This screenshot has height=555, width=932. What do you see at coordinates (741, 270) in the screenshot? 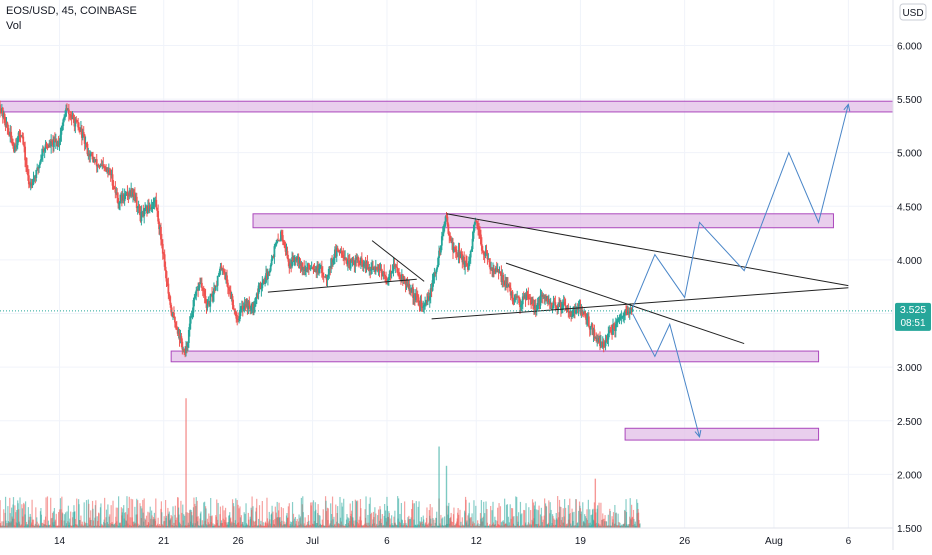
I see `projection-arrows` at bounding box center [741, 270].